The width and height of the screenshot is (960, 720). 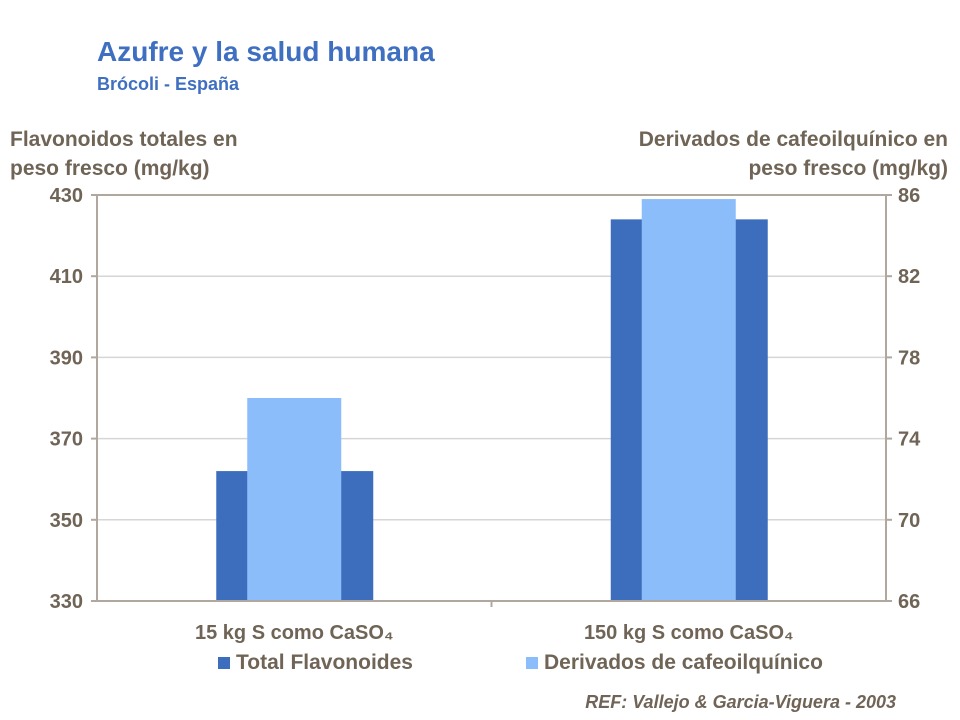 I want to click on y2-axis-label-line: Derivados de cafeoilquínico en, so click(x=793, y=139).